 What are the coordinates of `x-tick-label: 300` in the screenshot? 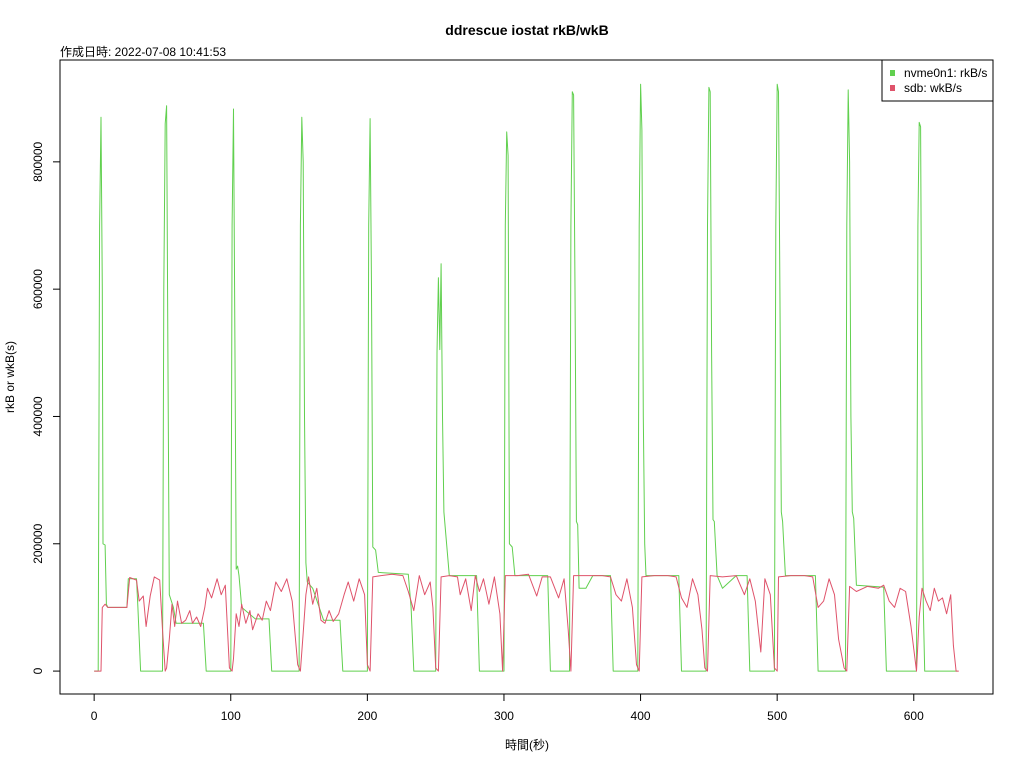 It's located at (504, 716).